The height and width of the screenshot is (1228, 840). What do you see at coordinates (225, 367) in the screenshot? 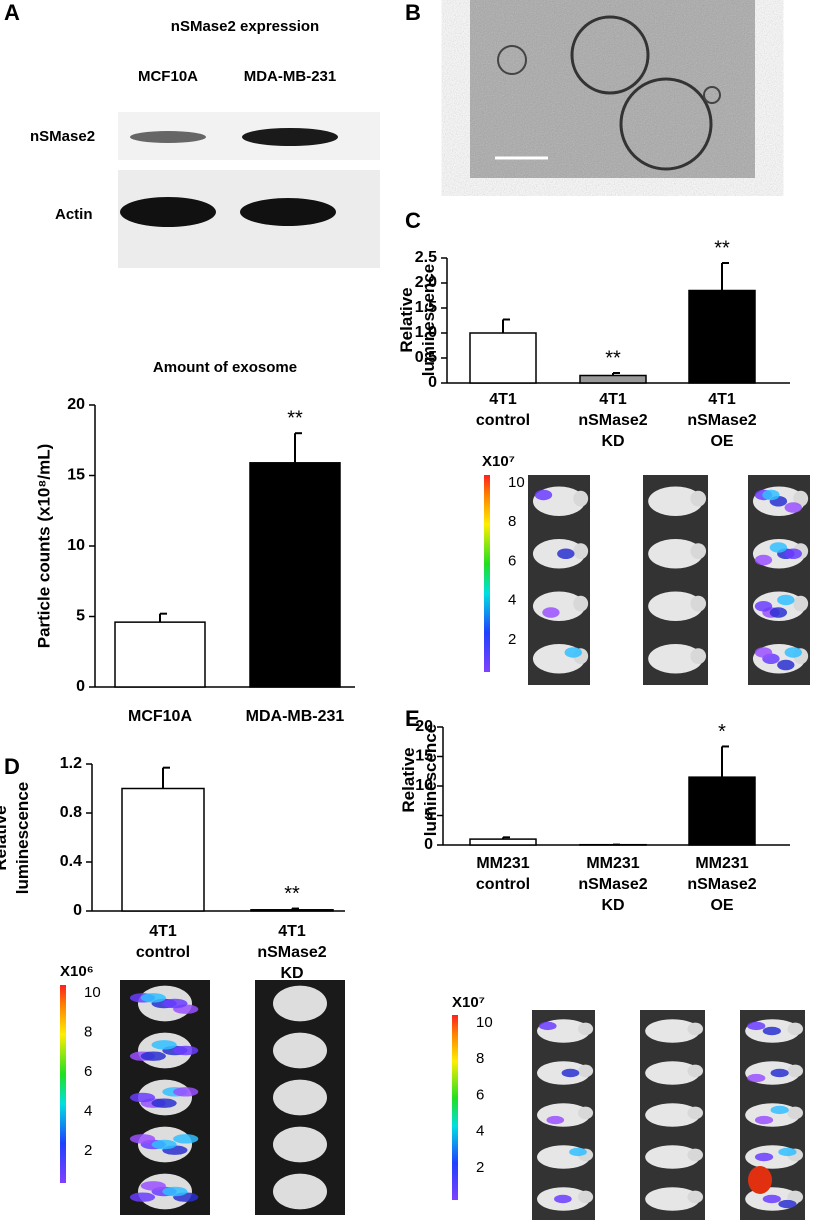
I see `chart-title: Amount of exosome` at bounding box center [225, 367].